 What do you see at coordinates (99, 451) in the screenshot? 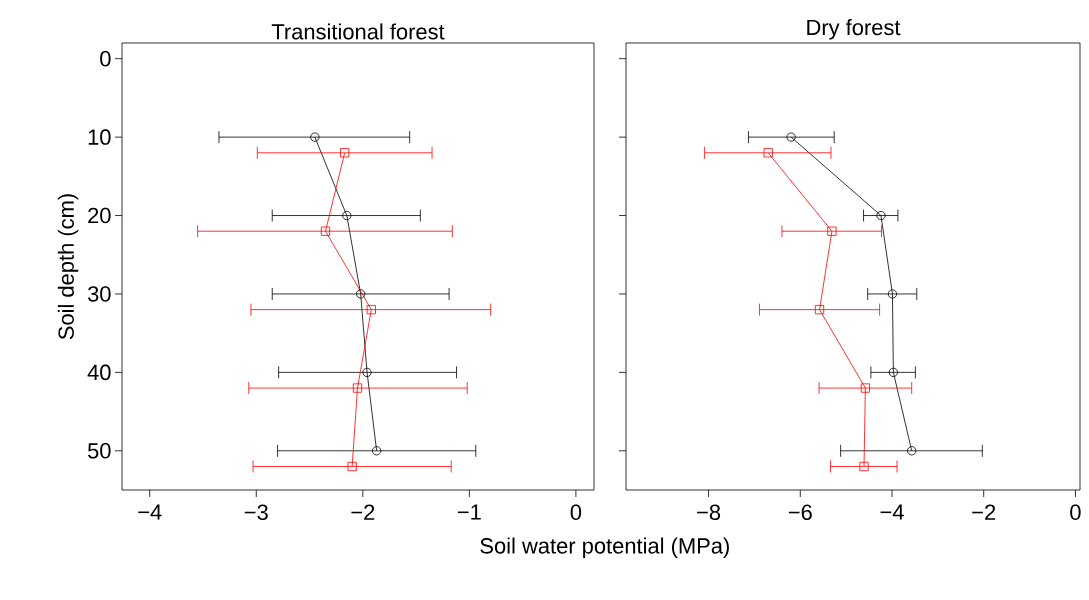
I see `y-tick-label: 50` at bounding box center [99, 451].